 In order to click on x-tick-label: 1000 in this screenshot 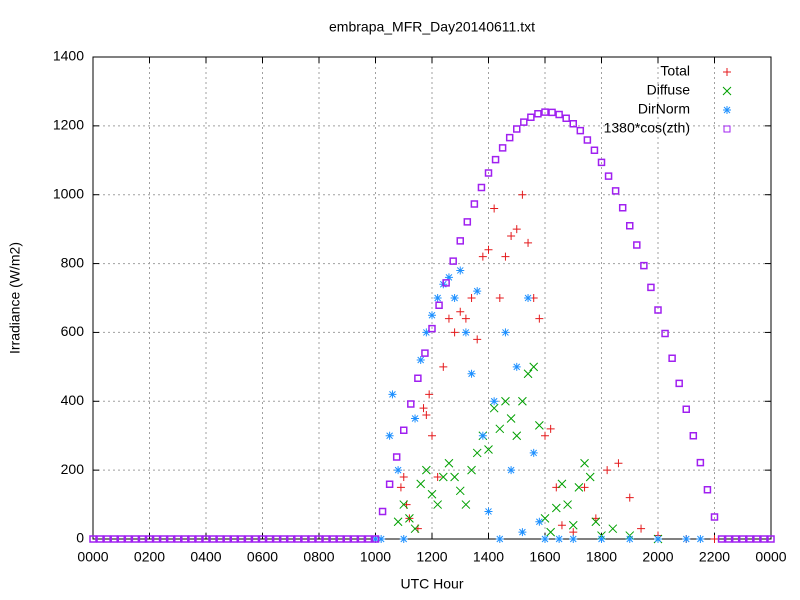, I will do `click(375, 557)`.